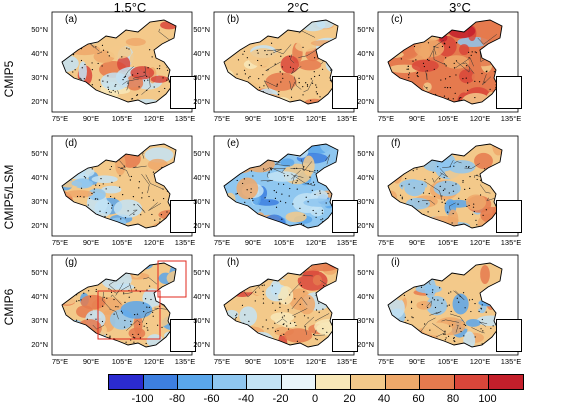 The width and height of the screenshot is (575, 408). Describe the element at coordinates (316, 382) in the screenshot. I see `colorbar` at that location.